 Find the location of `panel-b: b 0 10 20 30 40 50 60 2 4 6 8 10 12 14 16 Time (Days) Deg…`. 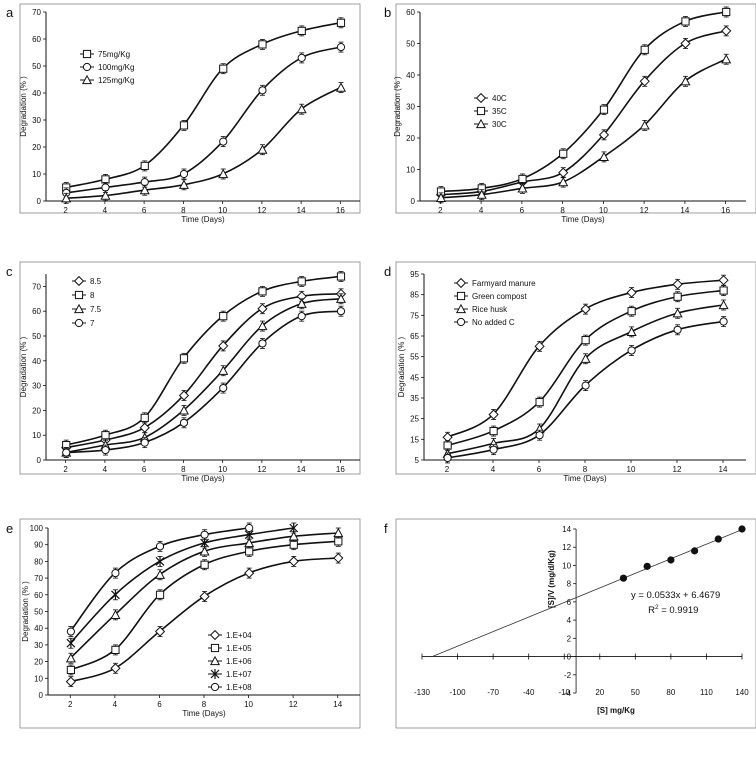

panel-b: b 0 10 20 30 40 50 60 2 4 6 8 10 12 14 16 Time (Days) Deg… is located at coordinates (570, 113).